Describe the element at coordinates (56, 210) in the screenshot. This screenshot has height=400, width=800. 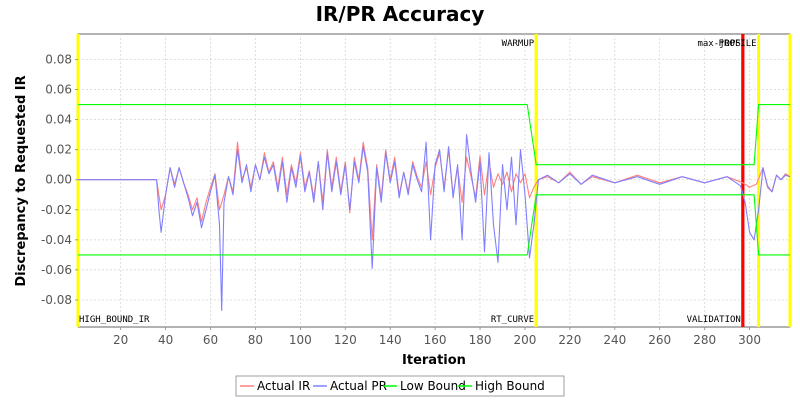
I see `y-tick-label: -0.02` at that location.